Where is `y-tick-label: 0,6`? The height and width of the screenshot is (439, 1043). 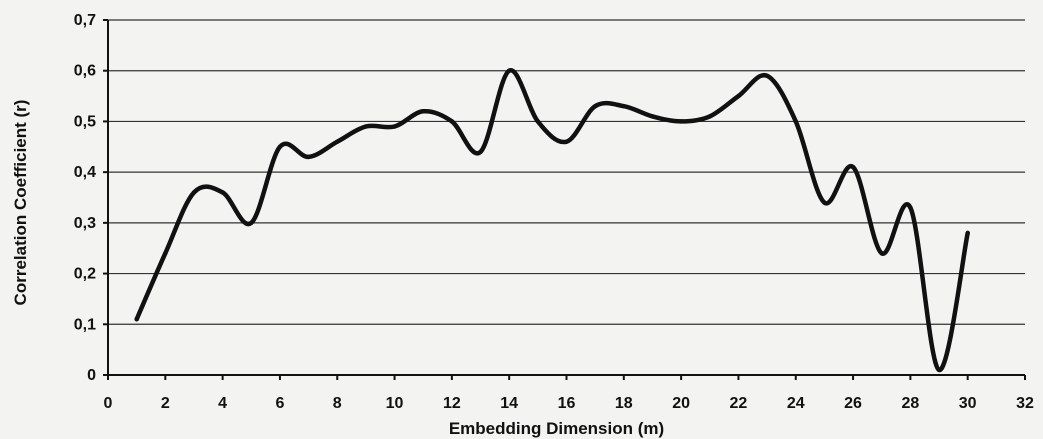
y-tick-label: 0,6 is located at coordinates (85, 71).